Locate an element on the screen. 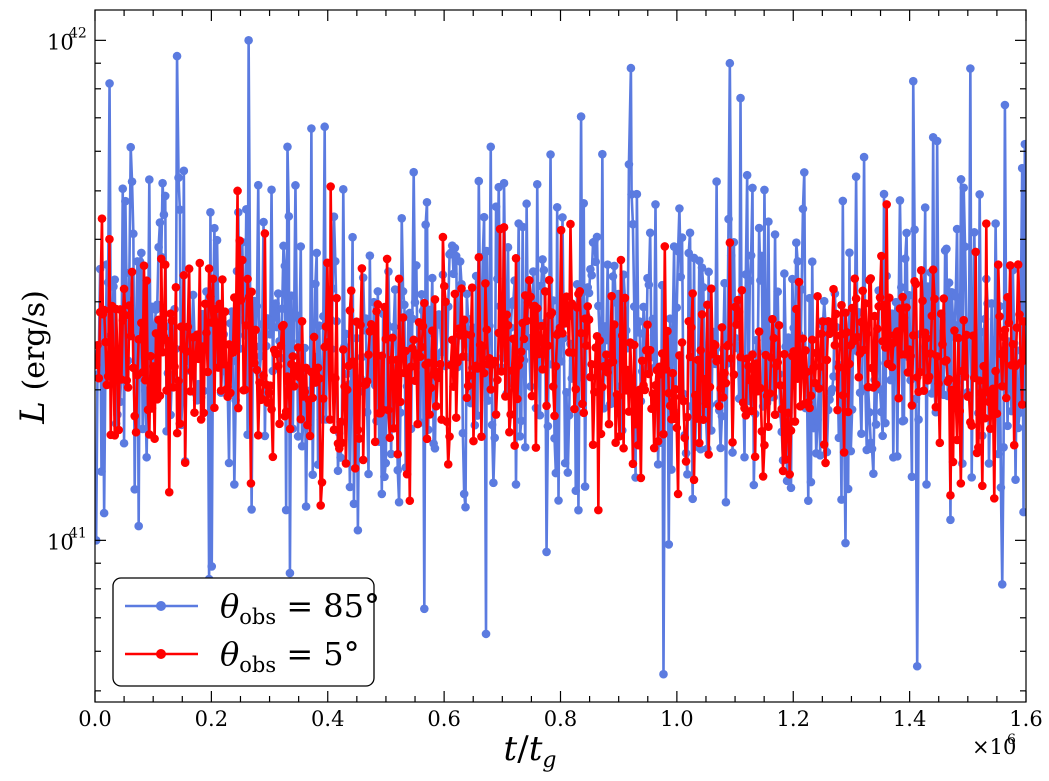  y-tick-label: 10 is located at coordinates (60, 42).